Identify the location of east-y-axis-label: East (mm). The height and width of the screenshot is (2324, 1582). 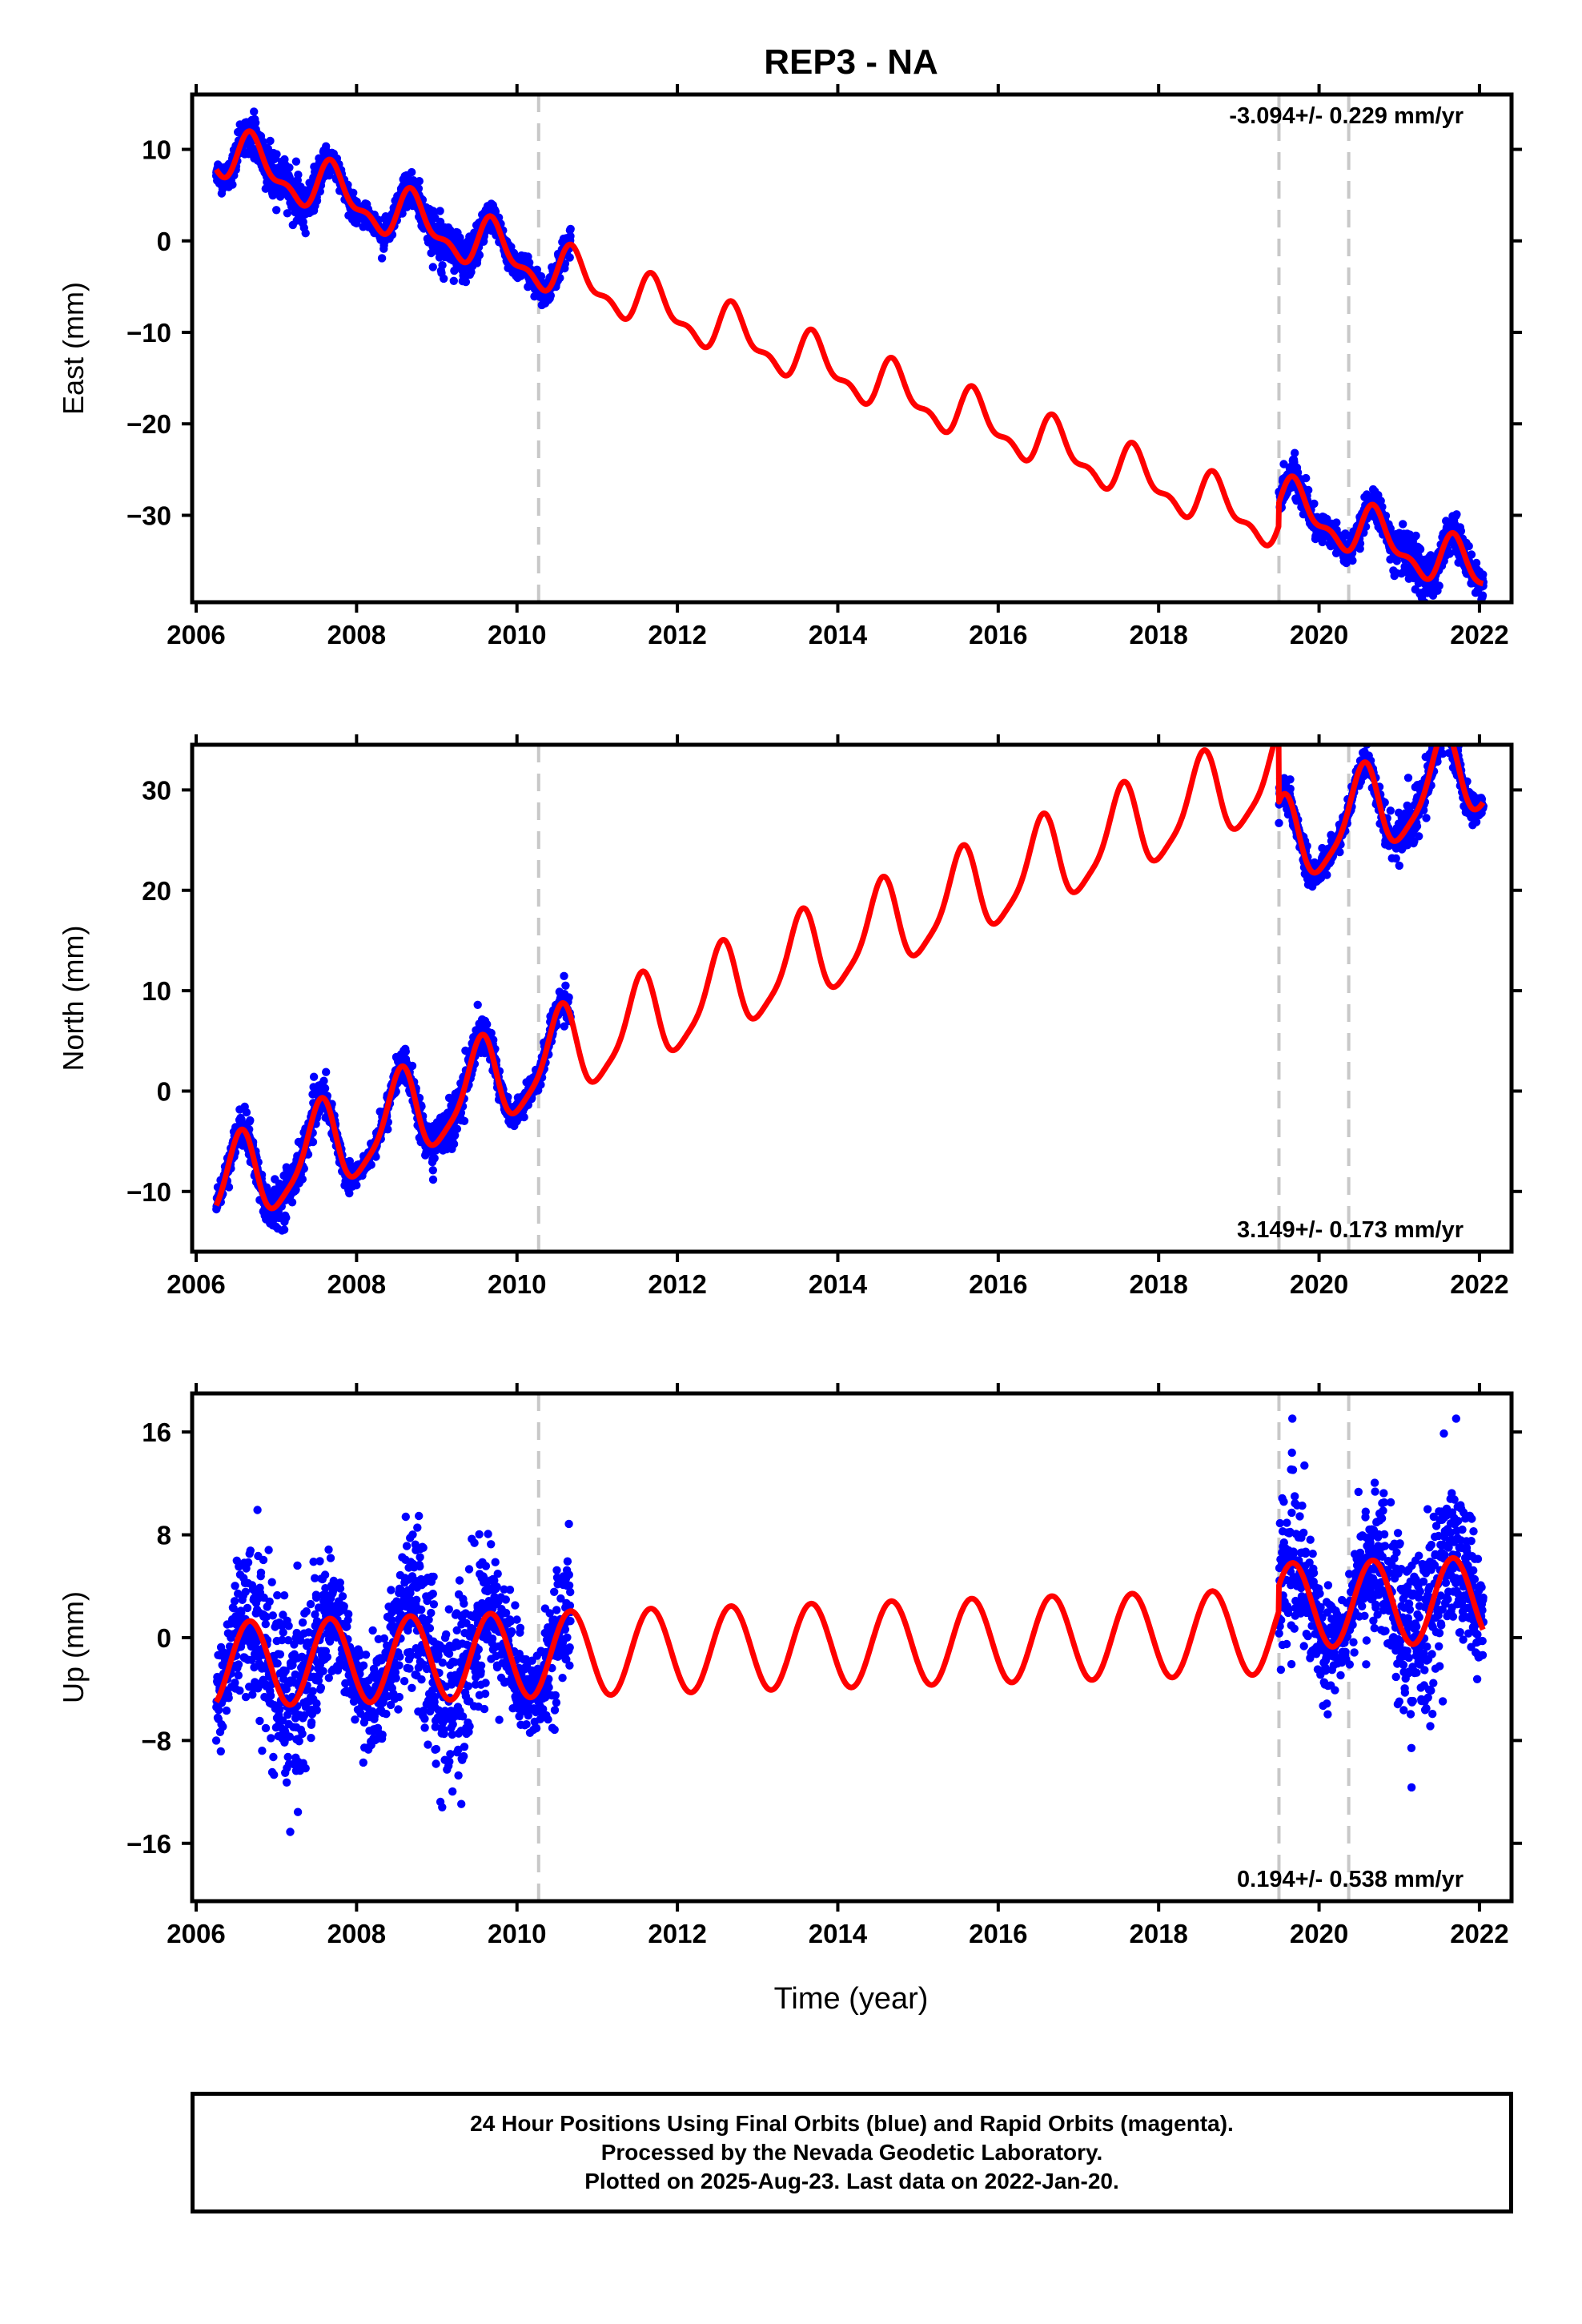
(74, 348).